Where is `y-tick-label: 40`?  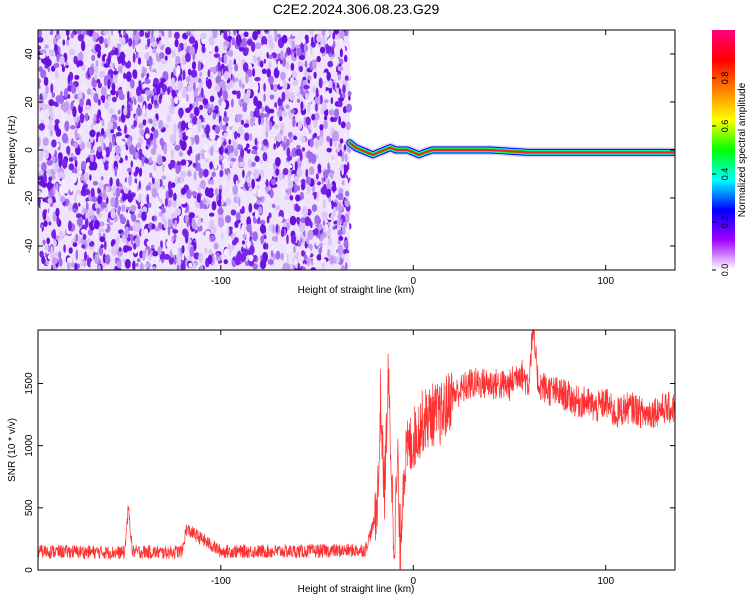
y-tick-label: 40 is located at coordinates (29, 54).